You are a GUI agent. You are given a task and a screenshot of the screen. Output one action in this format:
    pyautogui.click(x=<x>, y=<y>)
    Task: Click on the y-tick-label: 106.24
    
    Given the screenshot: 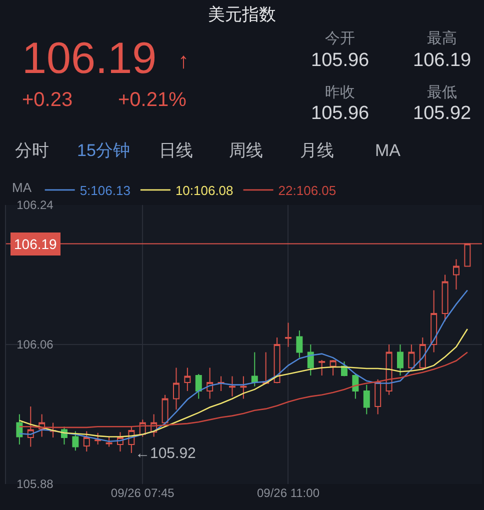 What is the action you would take?
    pyautogui.click(x=35, y=205)
    